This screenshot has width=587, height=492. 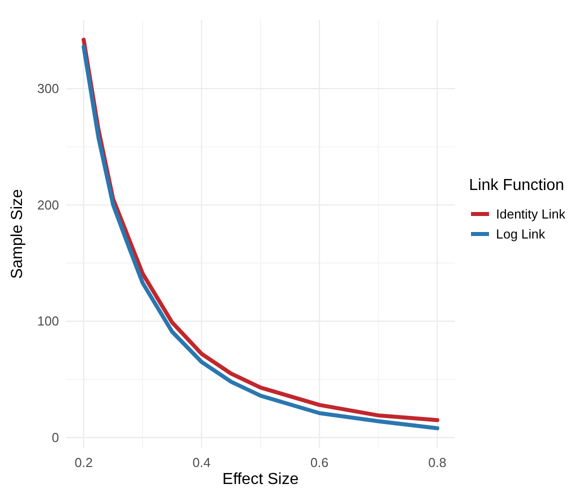 What do you see at coordinates (531, 214) in the screenshot?
I see `legend-label: Identity Link` at bounding box center [531, 214].